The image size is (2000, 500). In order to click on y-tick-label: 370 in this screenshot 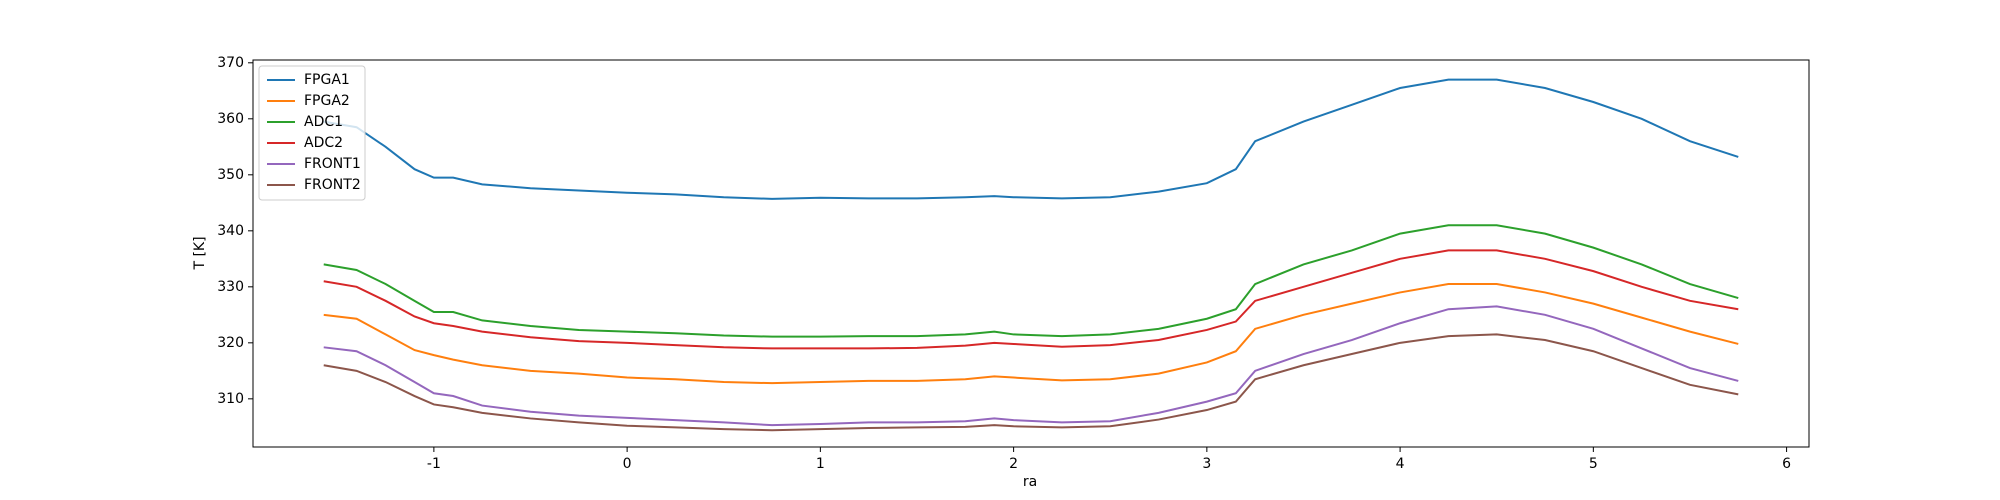, I will do `click(230, 63)`.